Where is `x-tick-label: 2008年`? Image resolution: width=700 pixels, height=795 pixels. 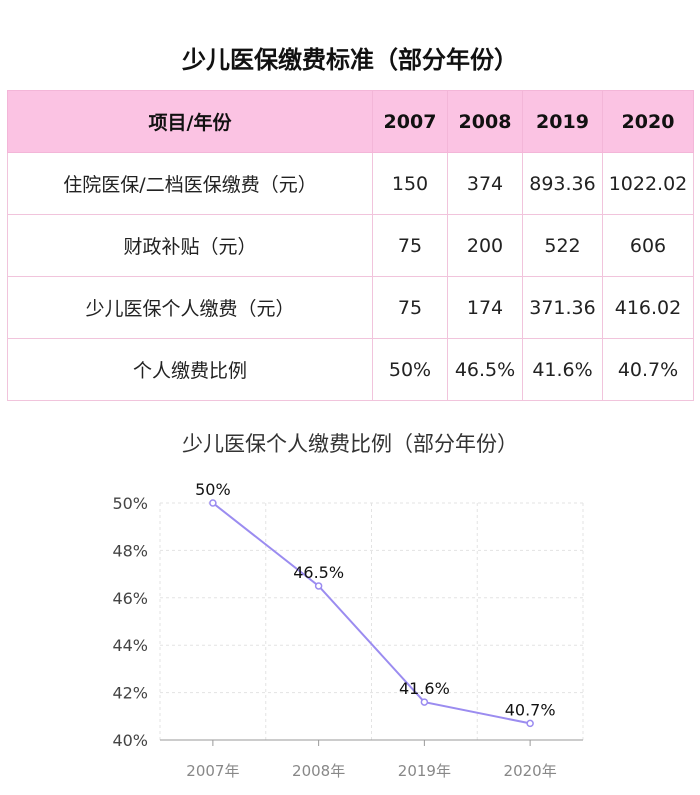
x-tick-label: 2008年 is located at coordinates (318, 771).